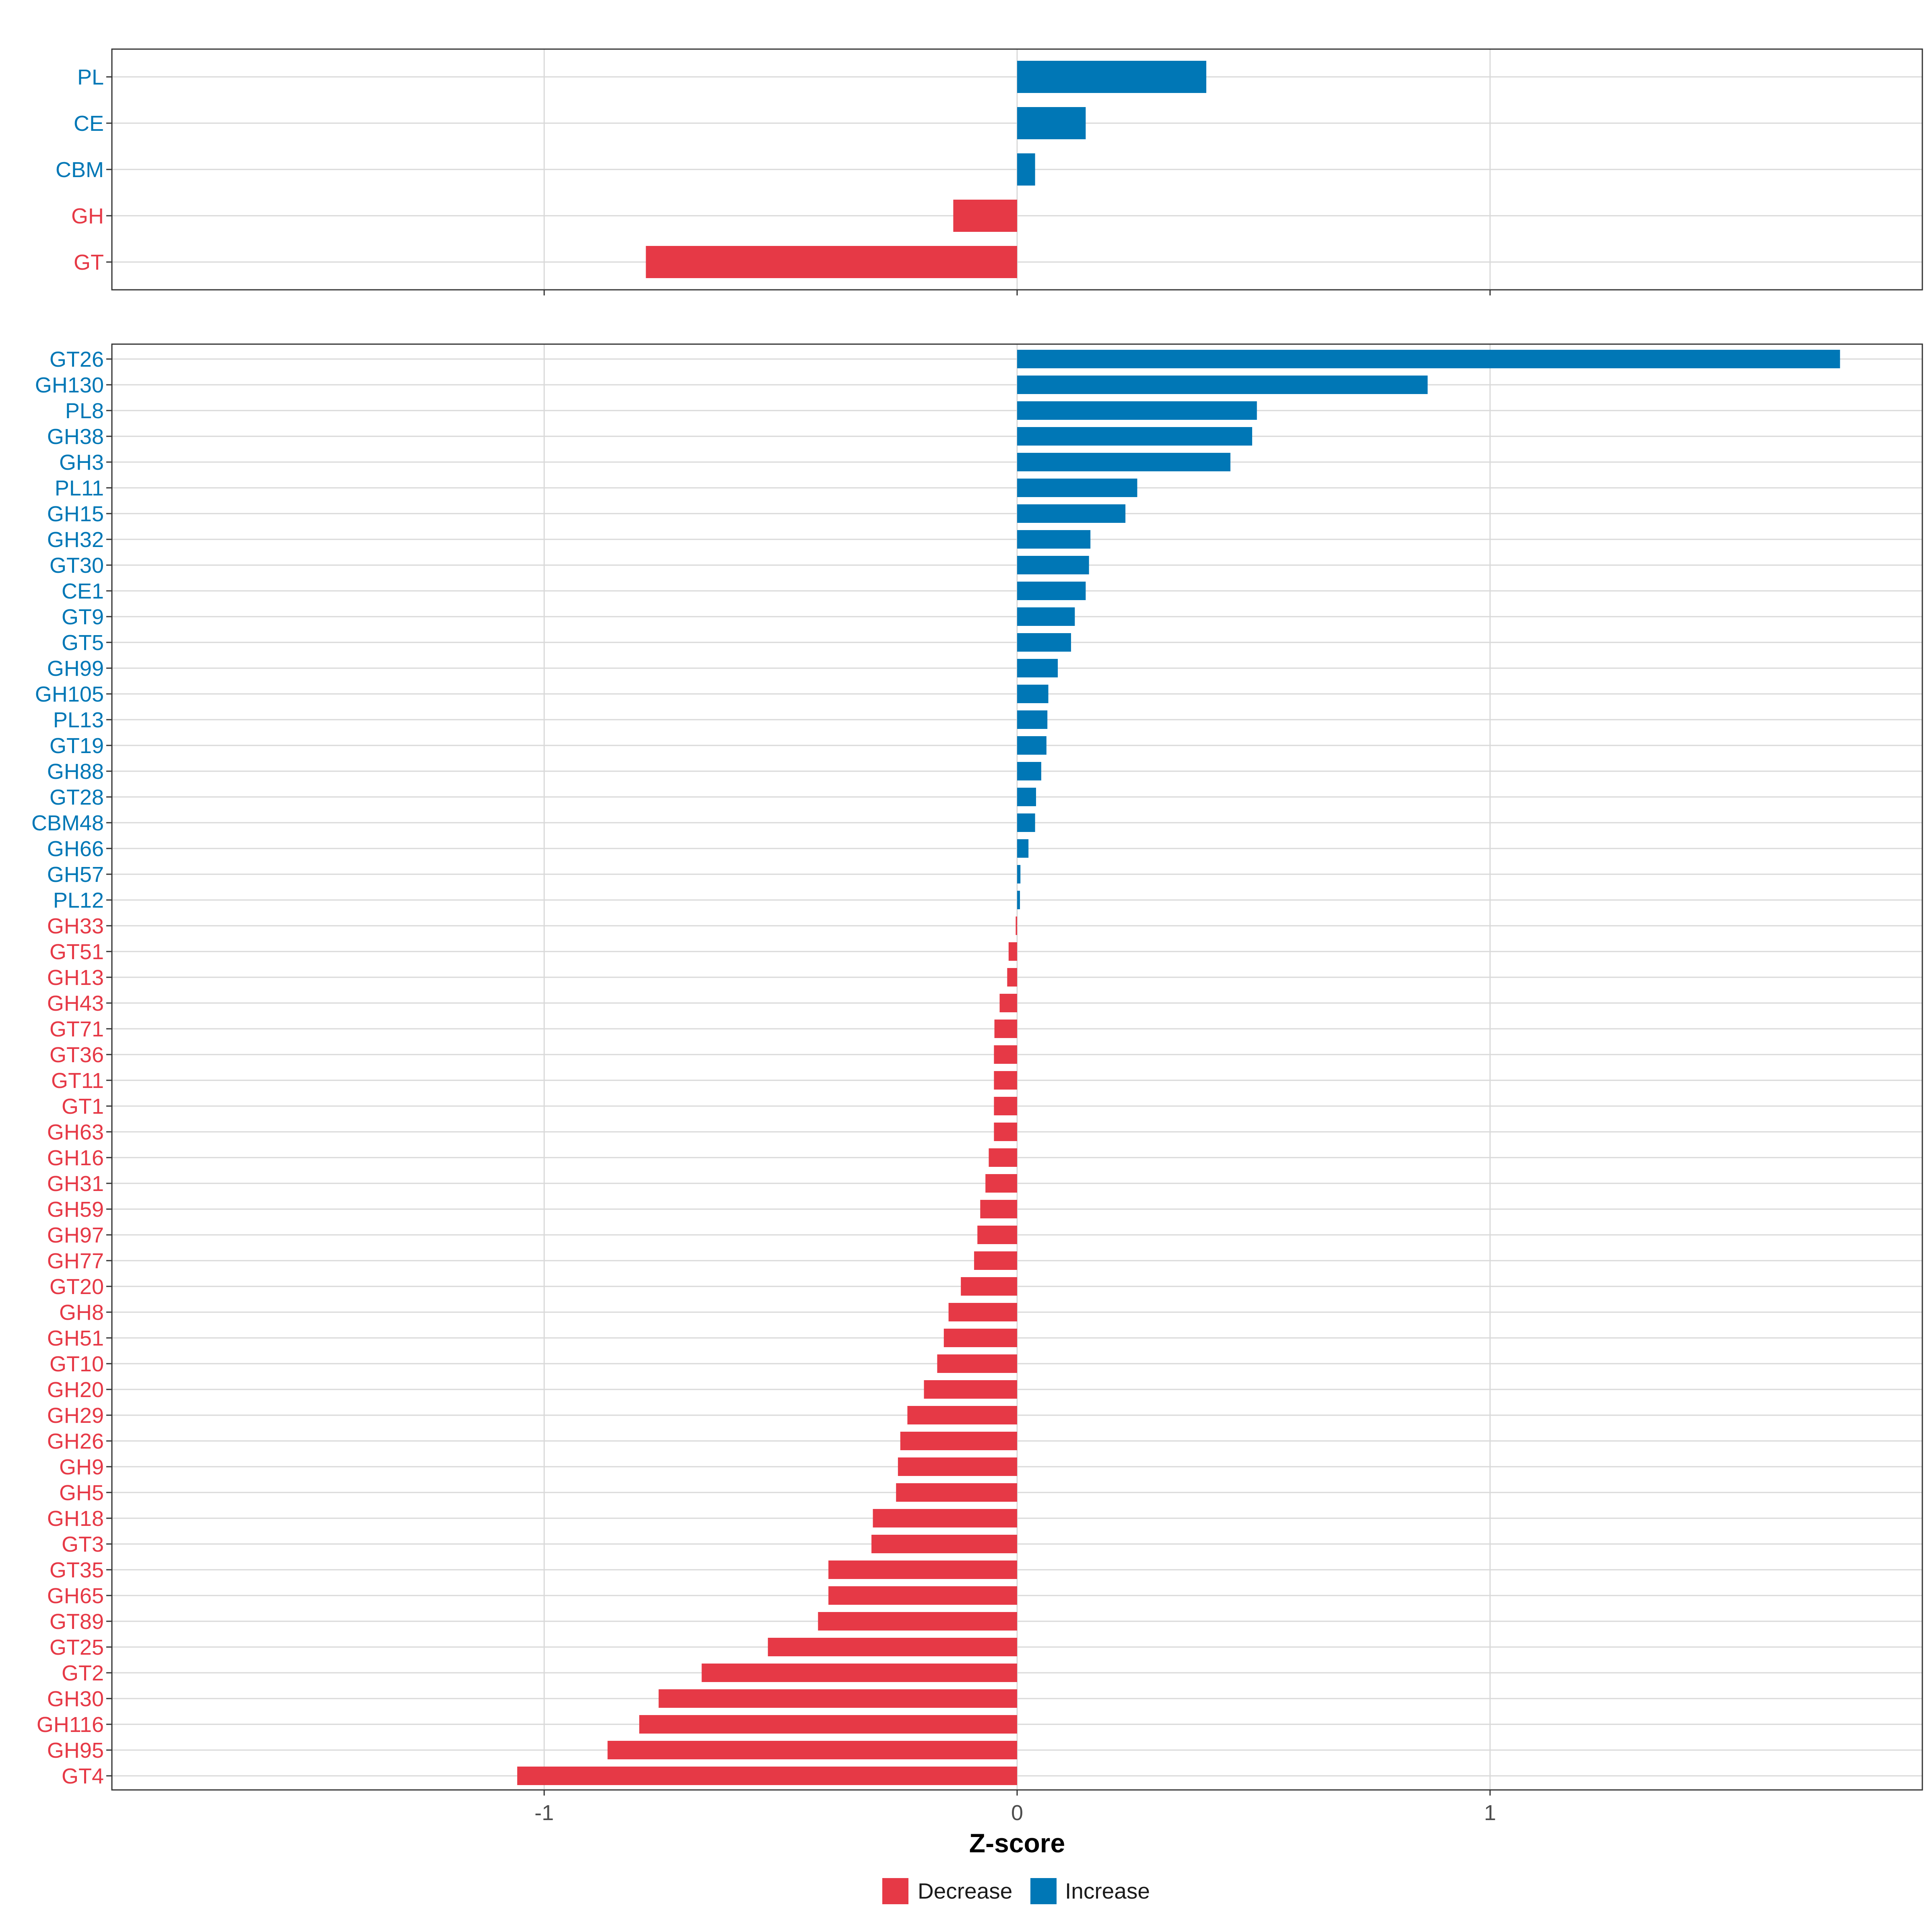  What do you see at coordinates (1026, 797) in the screenshot?
I see `family-bar-gt28` at bounding box center [1026, 797].